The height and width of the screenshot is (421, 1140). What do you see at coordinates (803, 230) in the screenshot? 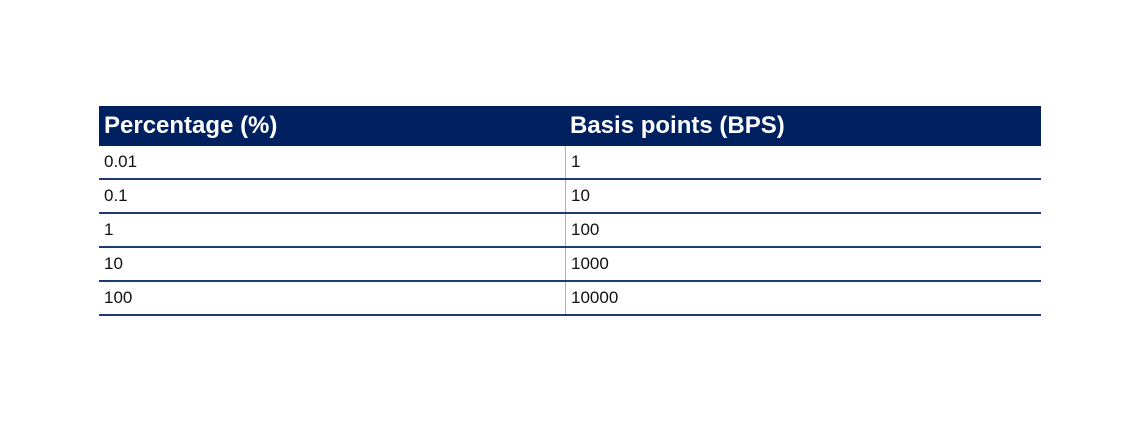
I see `cell-bps: 100` at bounding box center [803, 230].